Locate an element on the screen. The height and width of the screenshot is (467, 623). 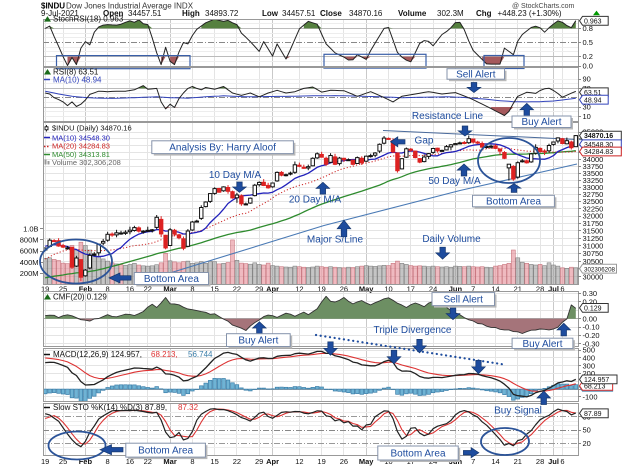
svg-text: 0.2 is located at coordinates (588, 56).